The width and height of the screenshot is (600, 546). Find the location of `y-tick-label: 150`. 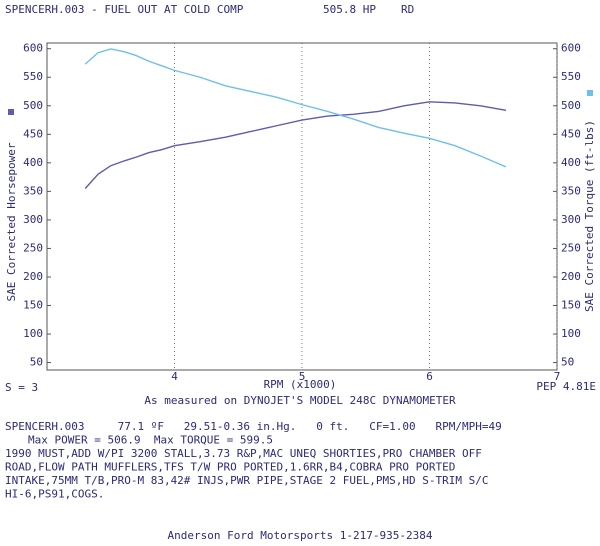

y-tick-label: 150 is located at coordinates (33, 305).